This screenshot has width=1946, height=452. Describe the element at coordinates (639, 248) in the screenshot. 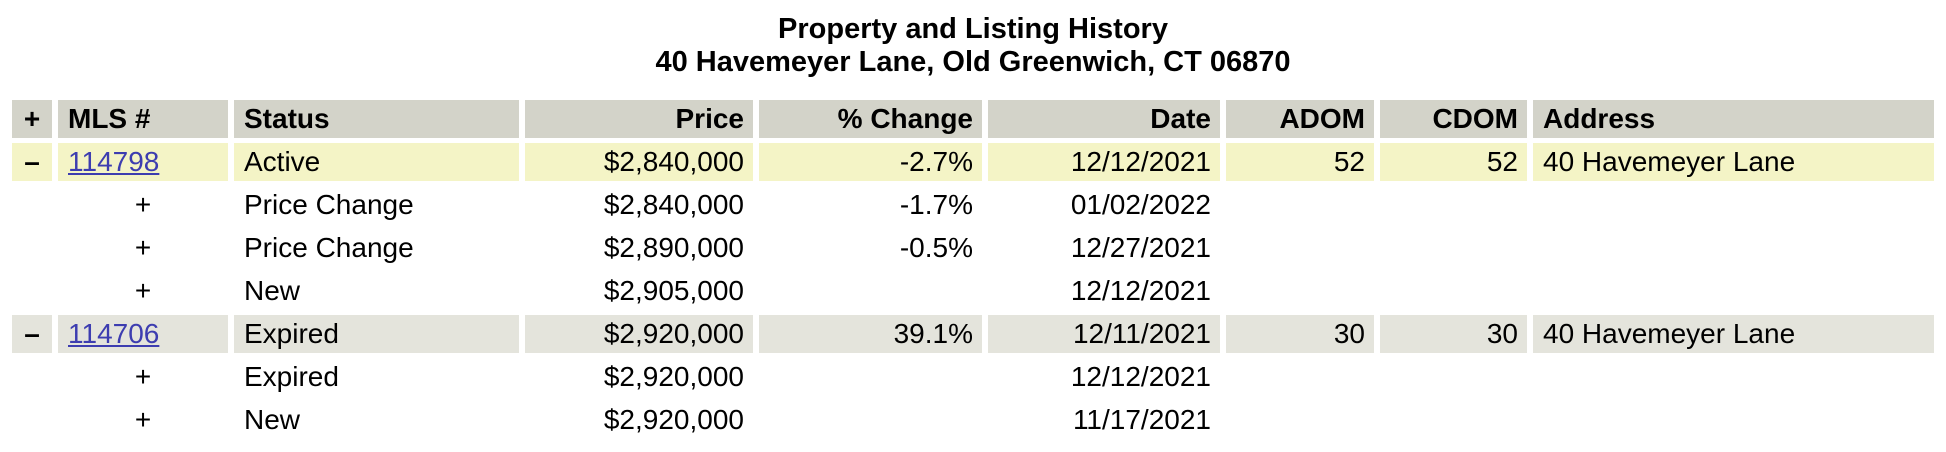

I see `price-cell: $2,890,000` at that location.